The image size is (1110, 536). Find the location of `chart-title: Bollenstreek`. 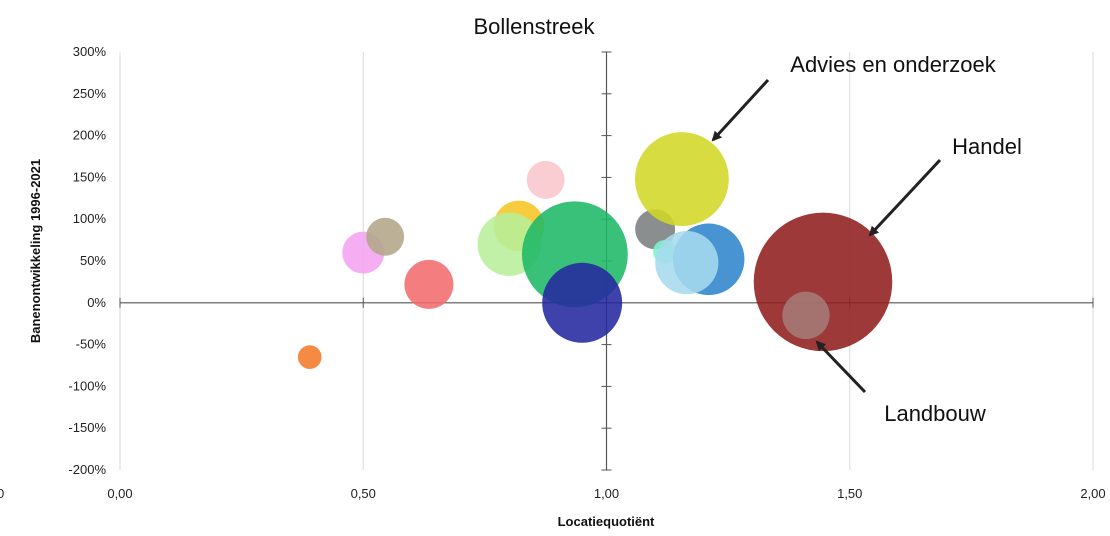

chart-title: Bollenstreek is located at coordinates (534, 26).